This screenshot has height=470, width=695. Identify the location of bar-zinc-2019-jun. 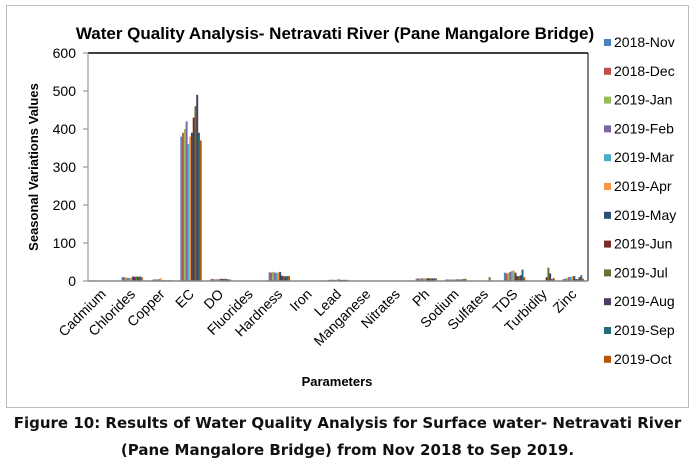
(576, 280).